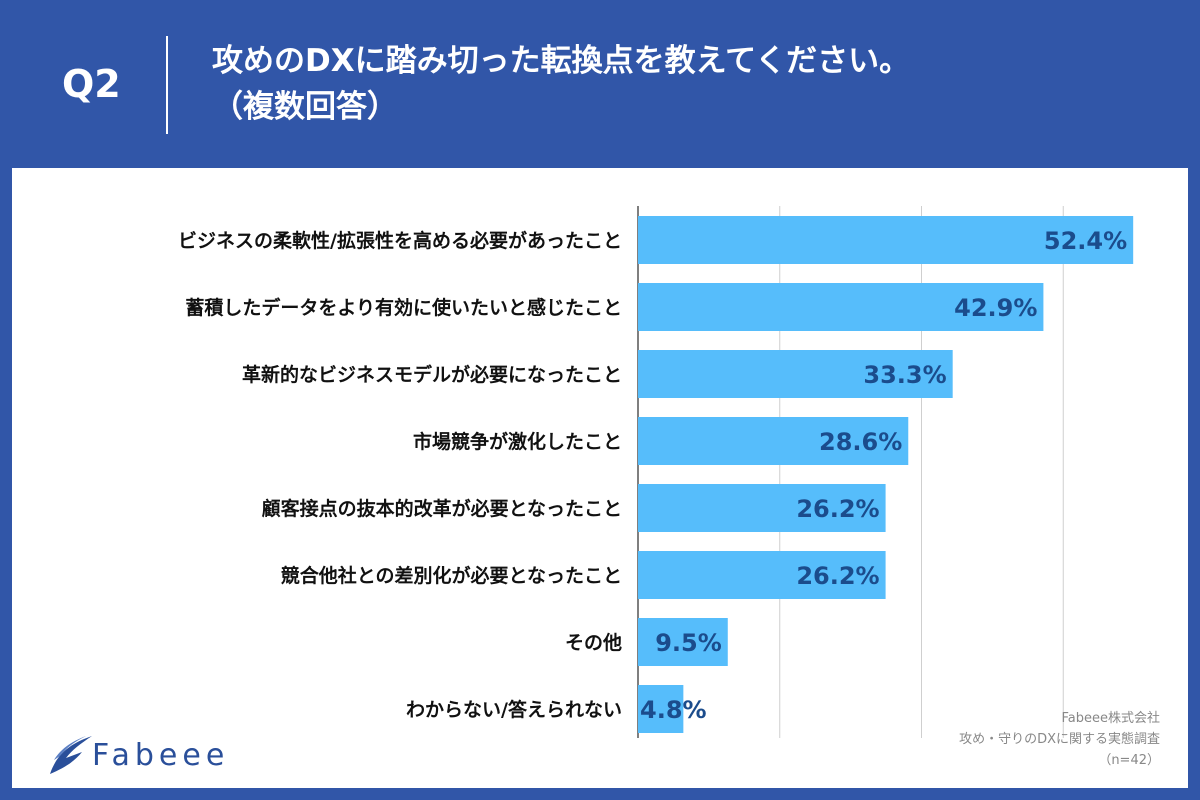 The width and height of the screenshot is (1200, 800). I want to click on source-sample-size: （n=42）, so click(1129, 760).